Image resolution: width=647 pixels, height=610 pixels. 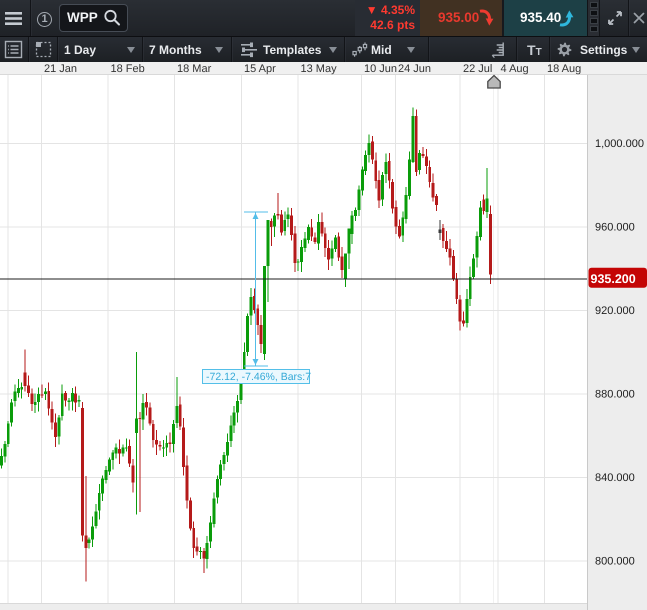 What do you see at coordinates (380, 69) in the screenshot?
I see `svg-text: 10 Jun` at bounding box center [380, 69].